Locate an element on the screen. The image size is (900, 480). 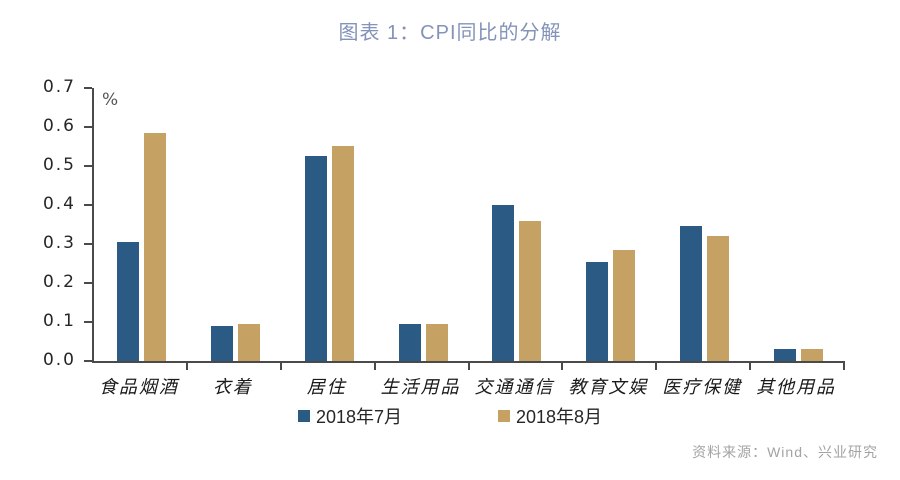
category-label-2: 居住 is located at coordinates (326, 387).